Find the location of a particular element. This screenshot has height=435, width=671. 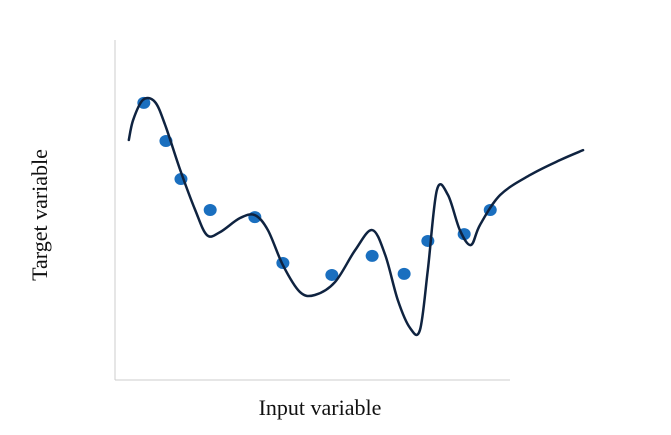

x-axis-label: Input variable is located at coordinates (320, 407).